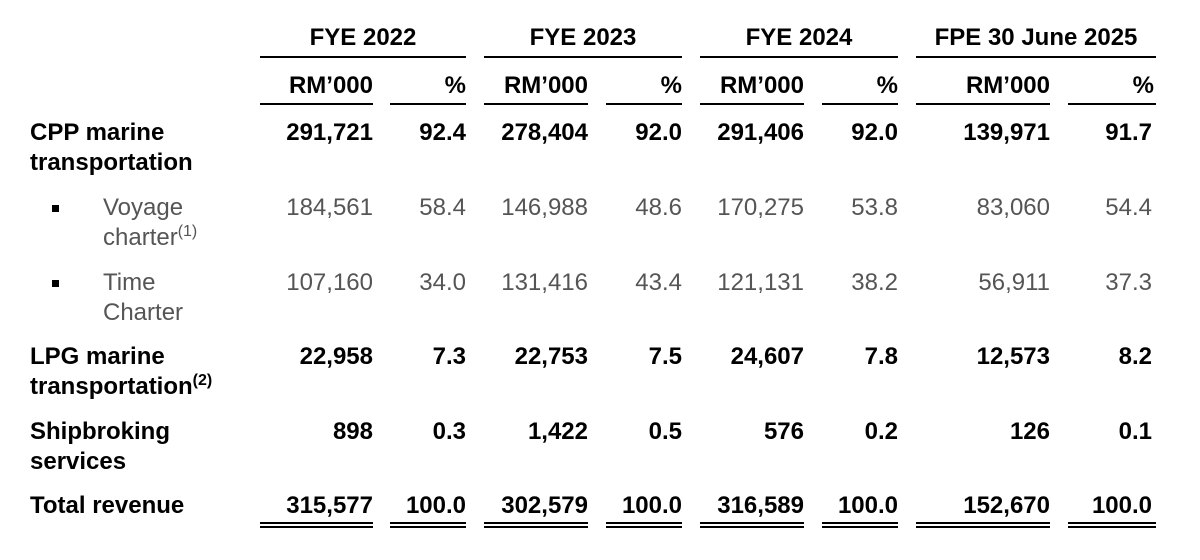 The height and width of the screenshot is (560, 1200). What do you see at coordinates (1014, 282) in the screenshot?
I see `cell-rm-value: 56,911` at bounding box center [1014, 282].